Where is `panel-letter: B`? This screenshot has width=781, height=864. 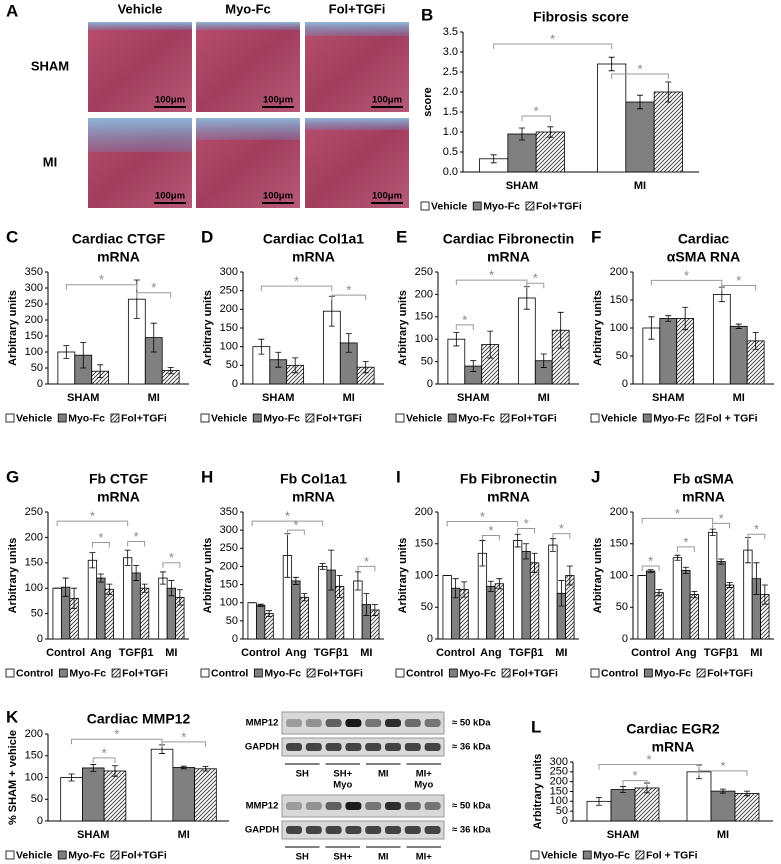 panel-letter: B is located at coordinates (427, 14).